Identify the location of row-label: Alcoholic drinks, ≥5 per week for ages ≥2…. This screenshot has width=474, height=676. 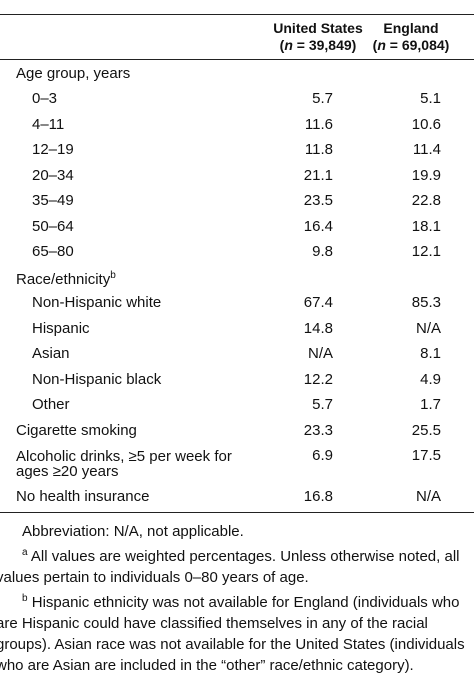
(124, 464).